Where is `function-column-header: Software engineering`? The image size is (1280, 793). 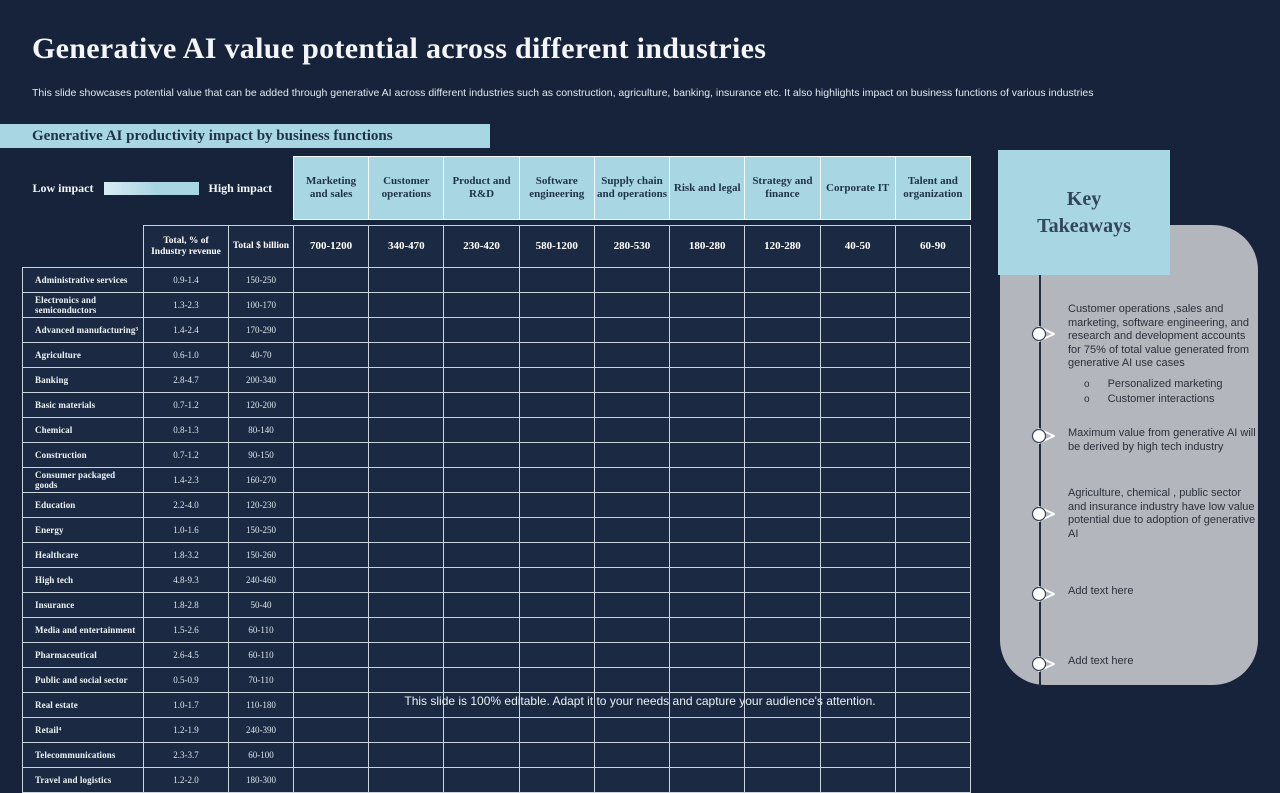
function-column-header: Software engineering is located at coordinates (556, 188).